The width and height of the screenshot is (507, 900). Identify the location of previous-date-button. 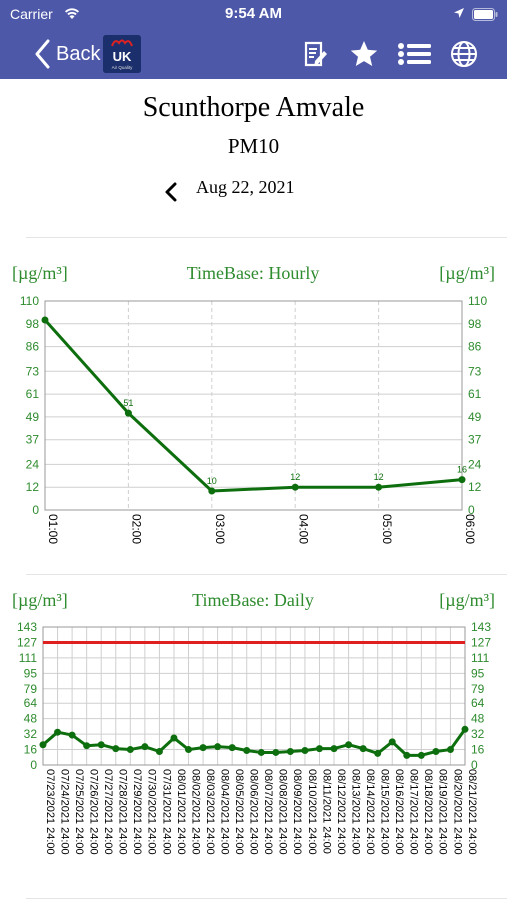
(172, 192).